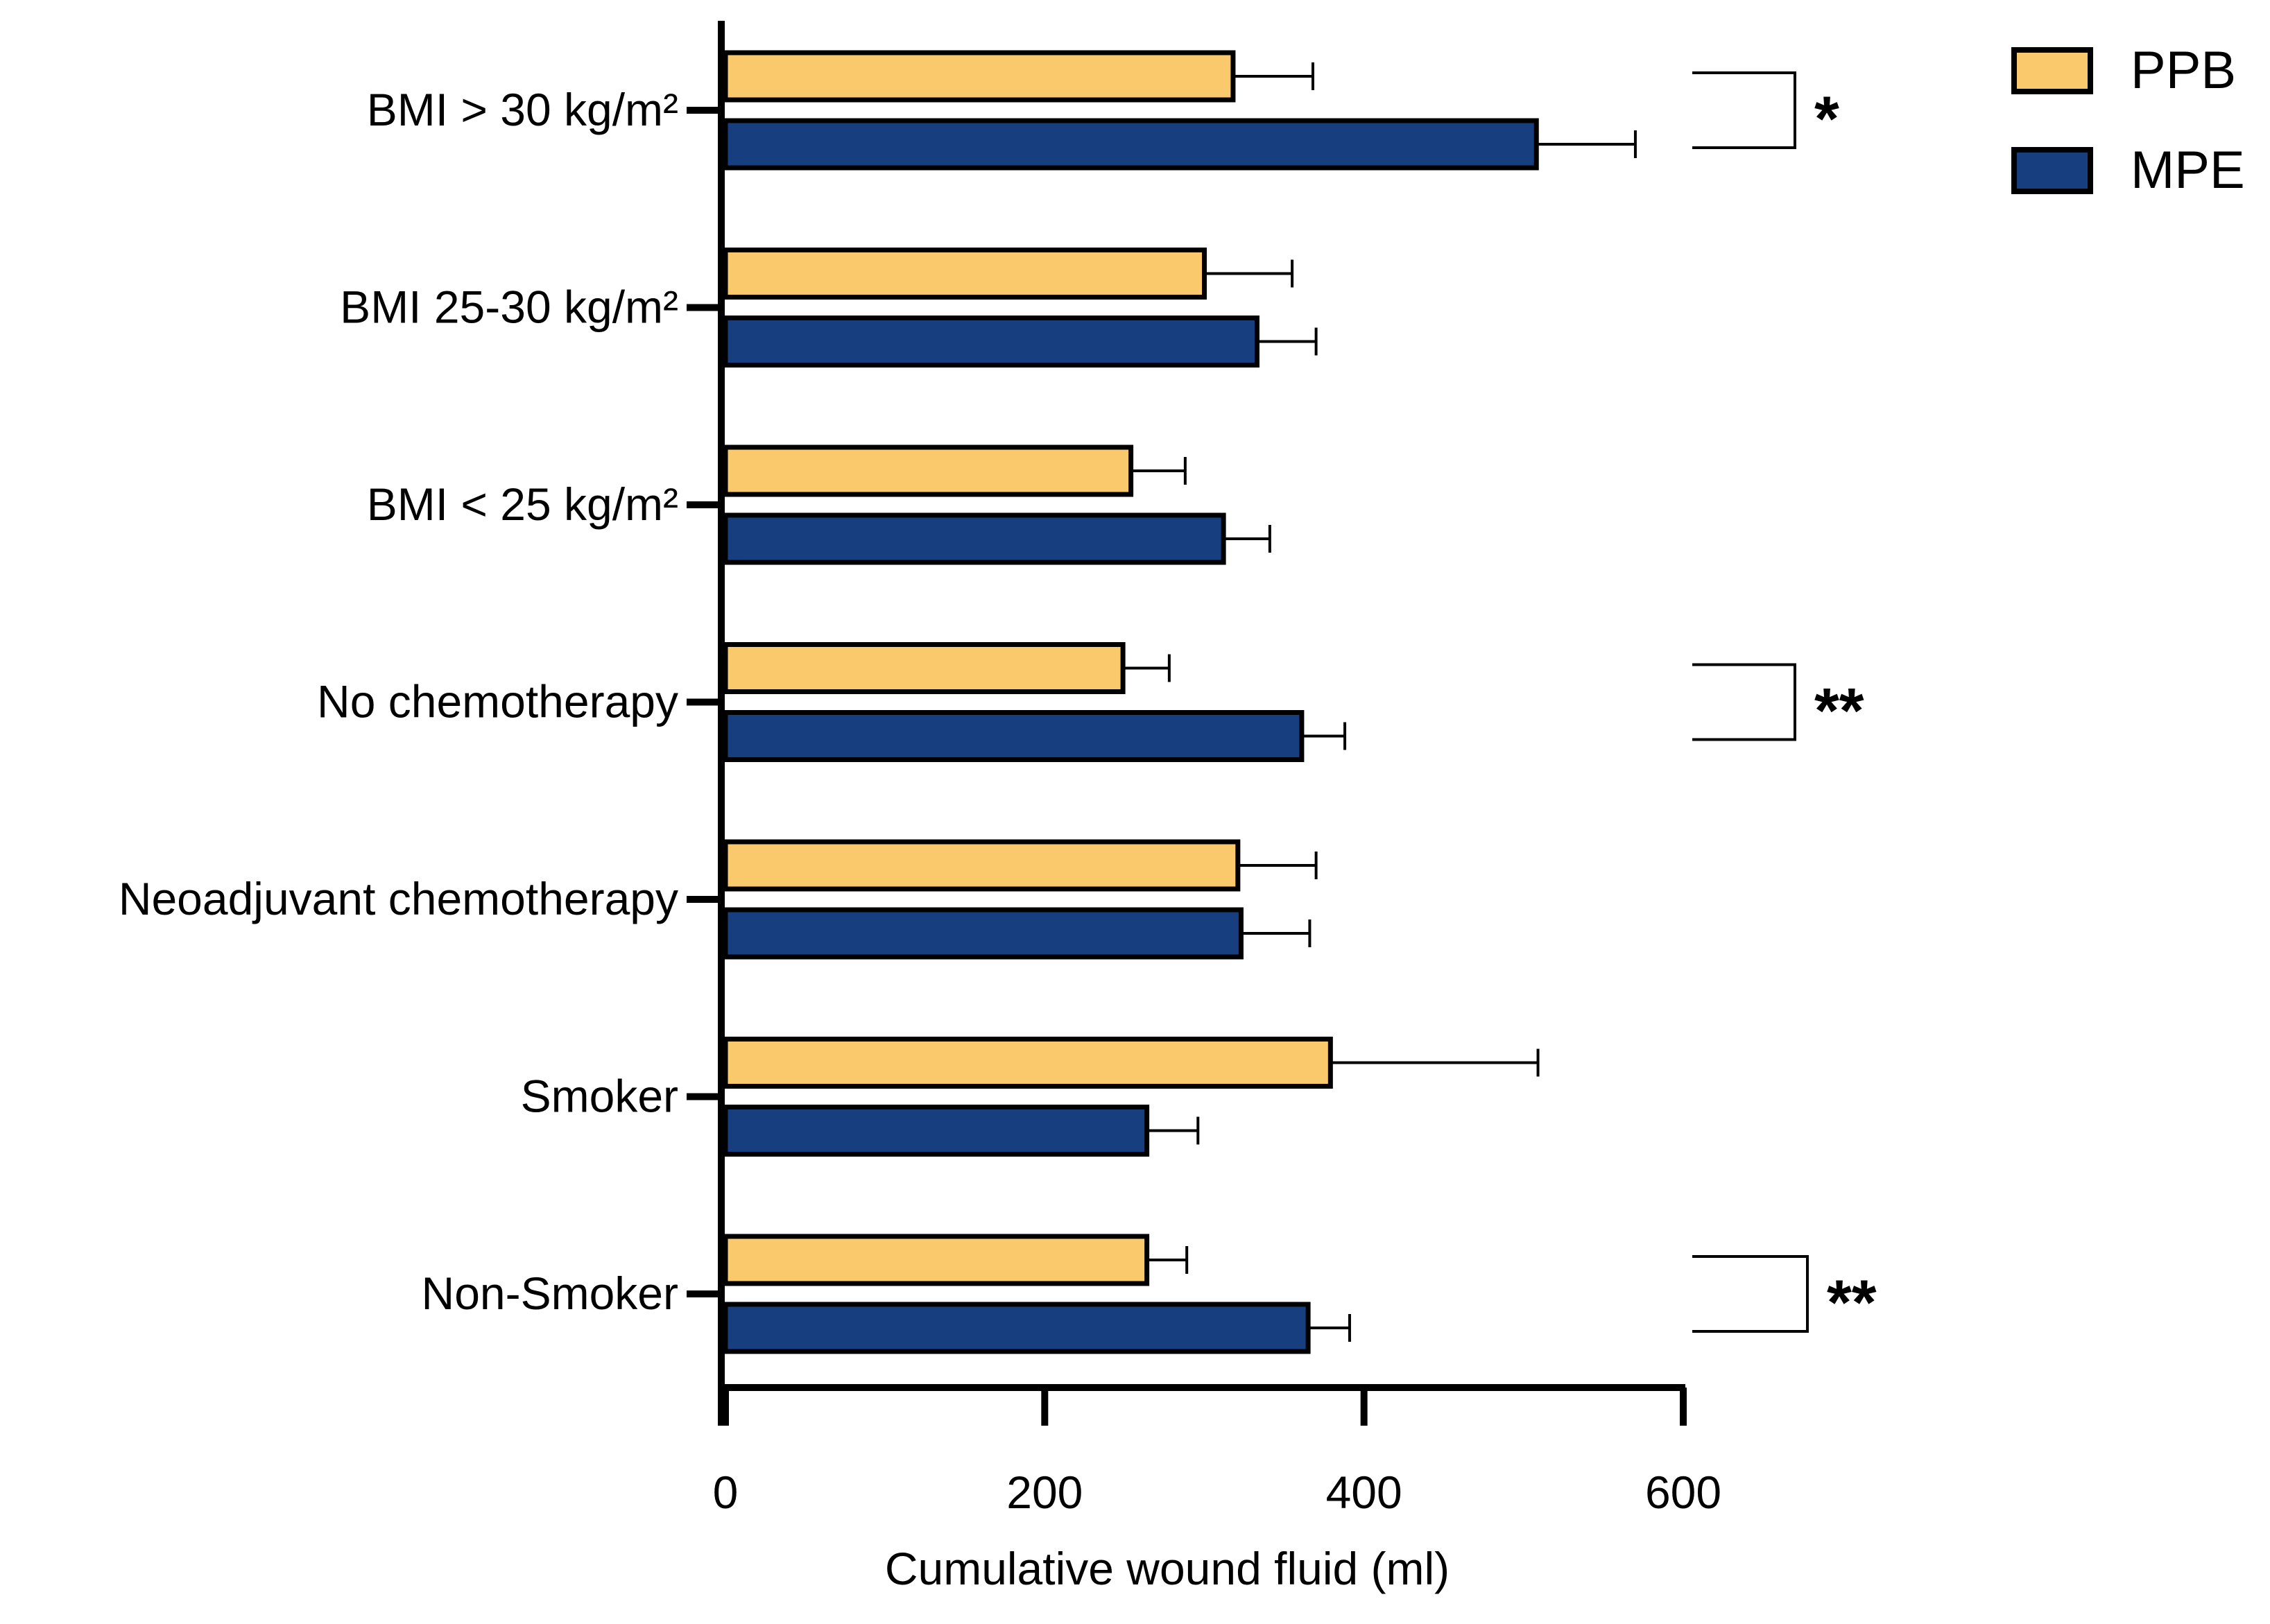 The image size is (2270, 1624). Describe the element at coordinates (983, 933) in the screenshot. I see `bar-mpe-neoadjuvant-chemotherapy` at that location.